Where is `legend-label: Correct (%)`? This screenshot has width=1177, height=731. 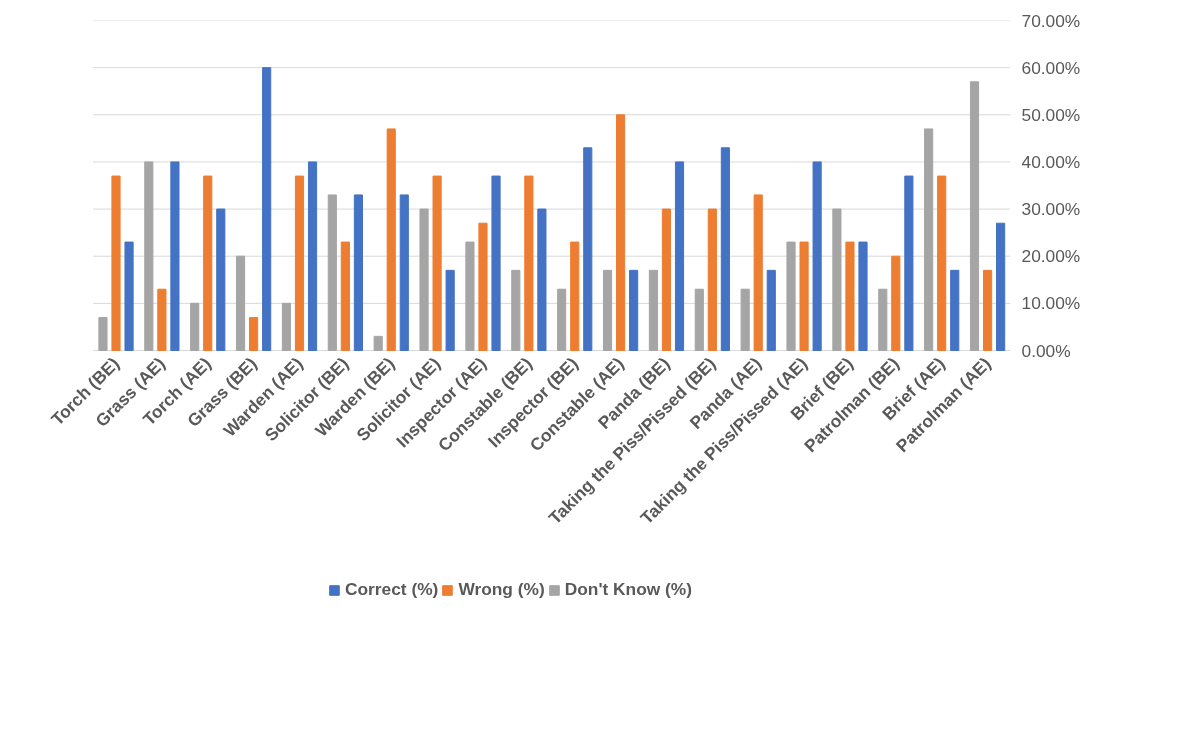
legend-label: Correct (%) is located at coordinates (391, 589).